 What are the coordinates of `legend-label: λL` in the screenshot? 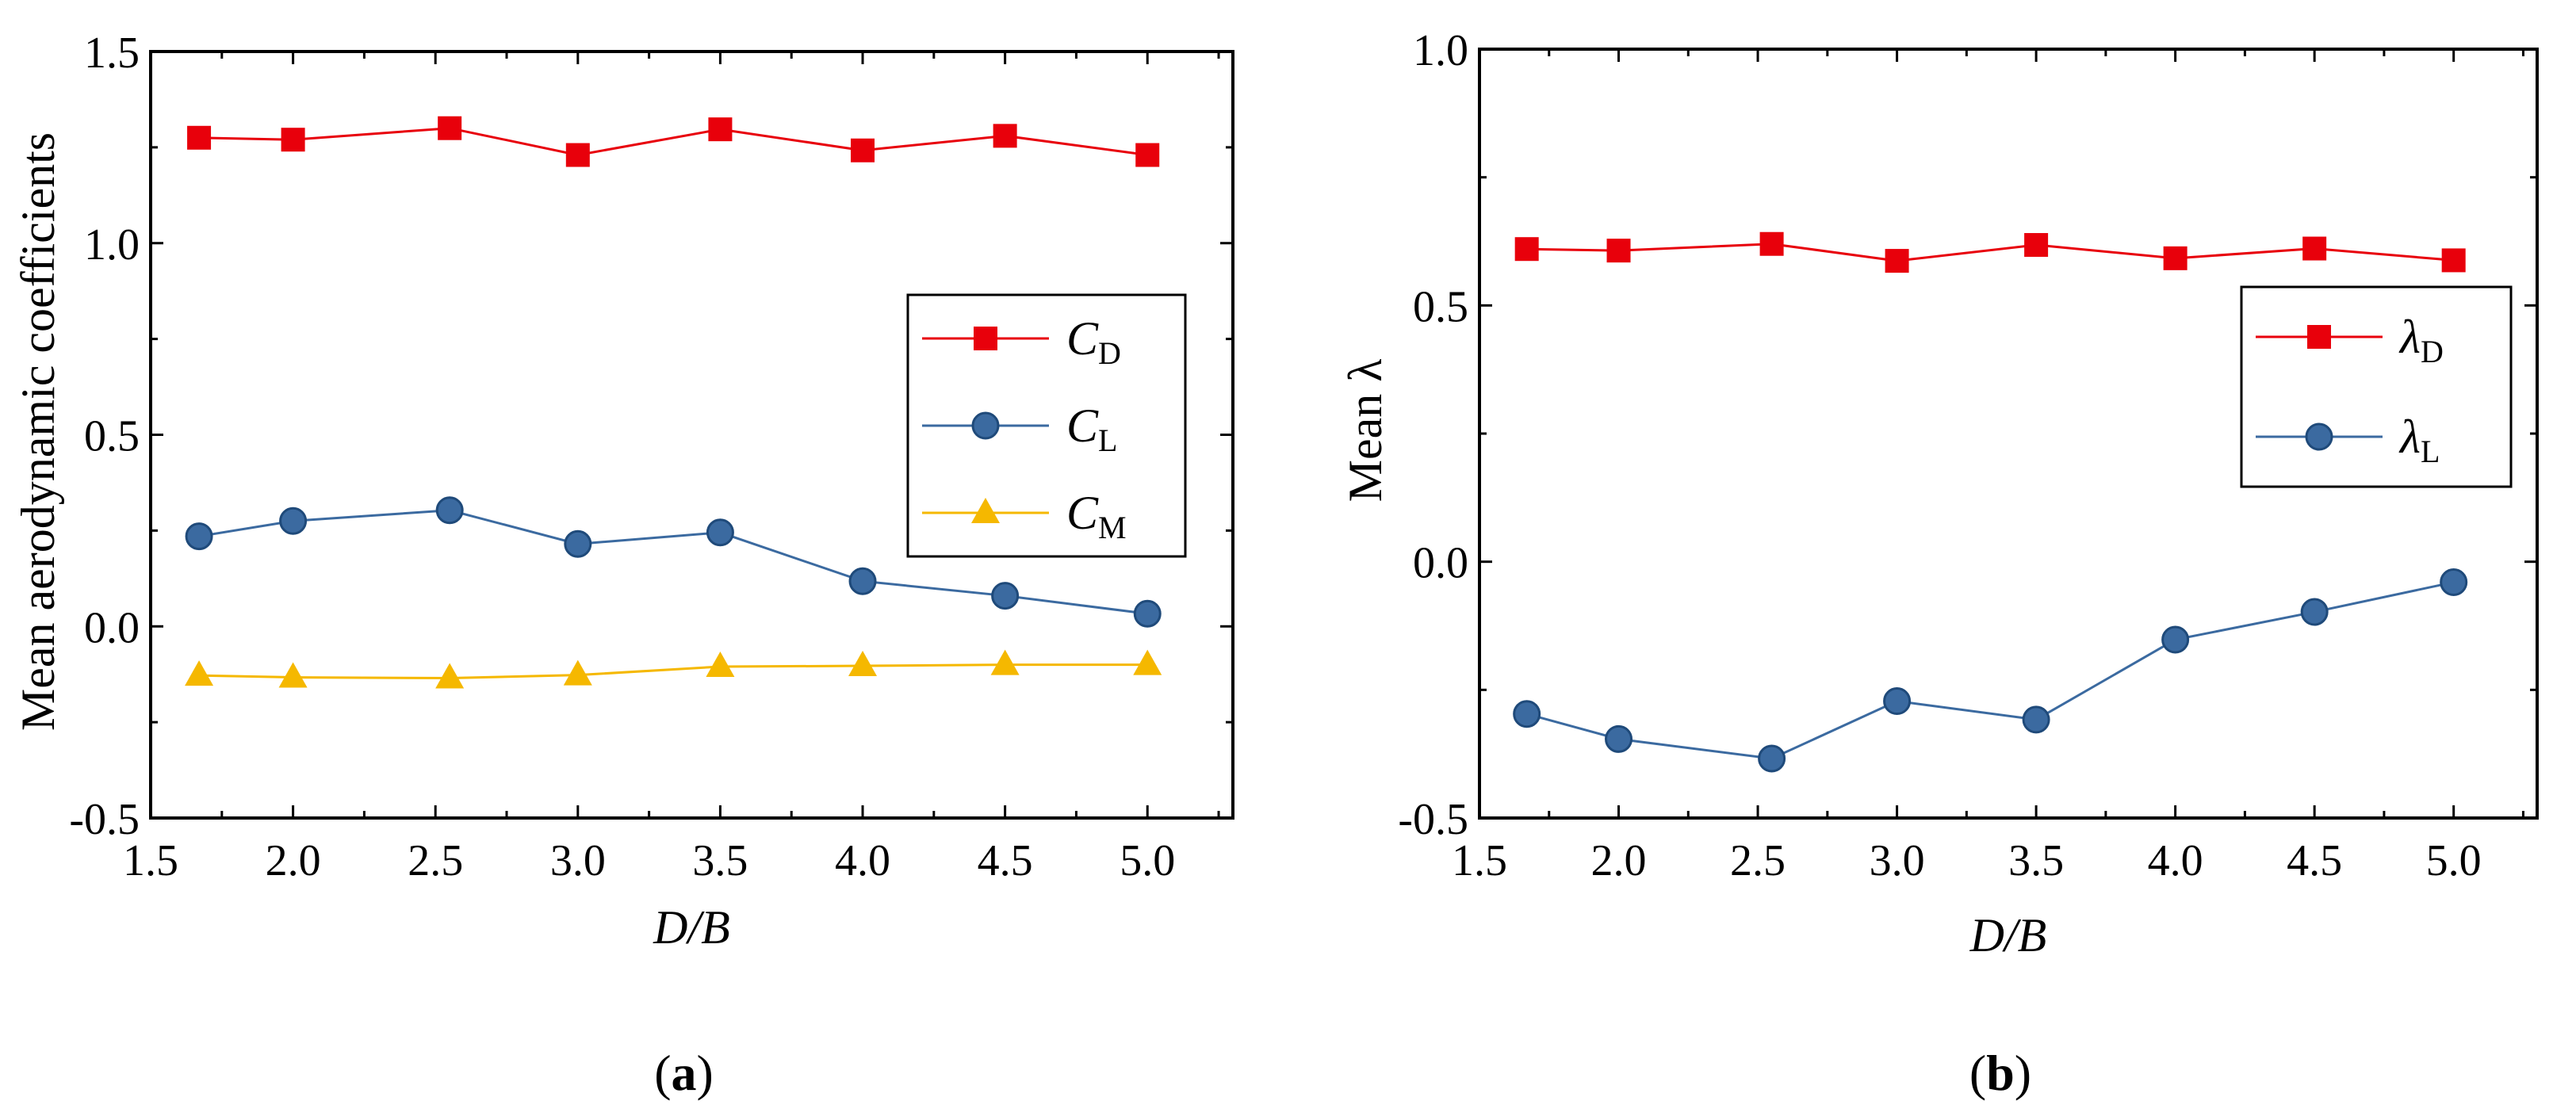 It's located at (2419, 440).